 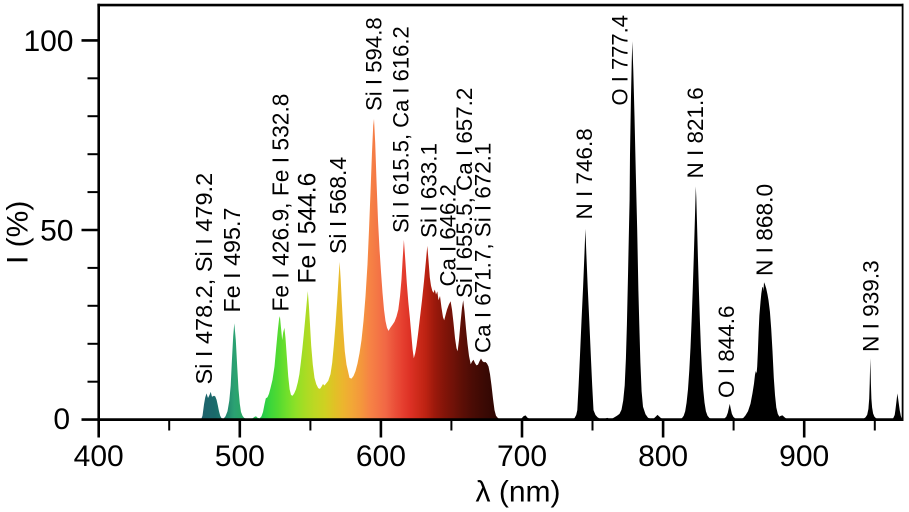 I want to click on svg-text: λ (nm), so click(x=518, y=492).